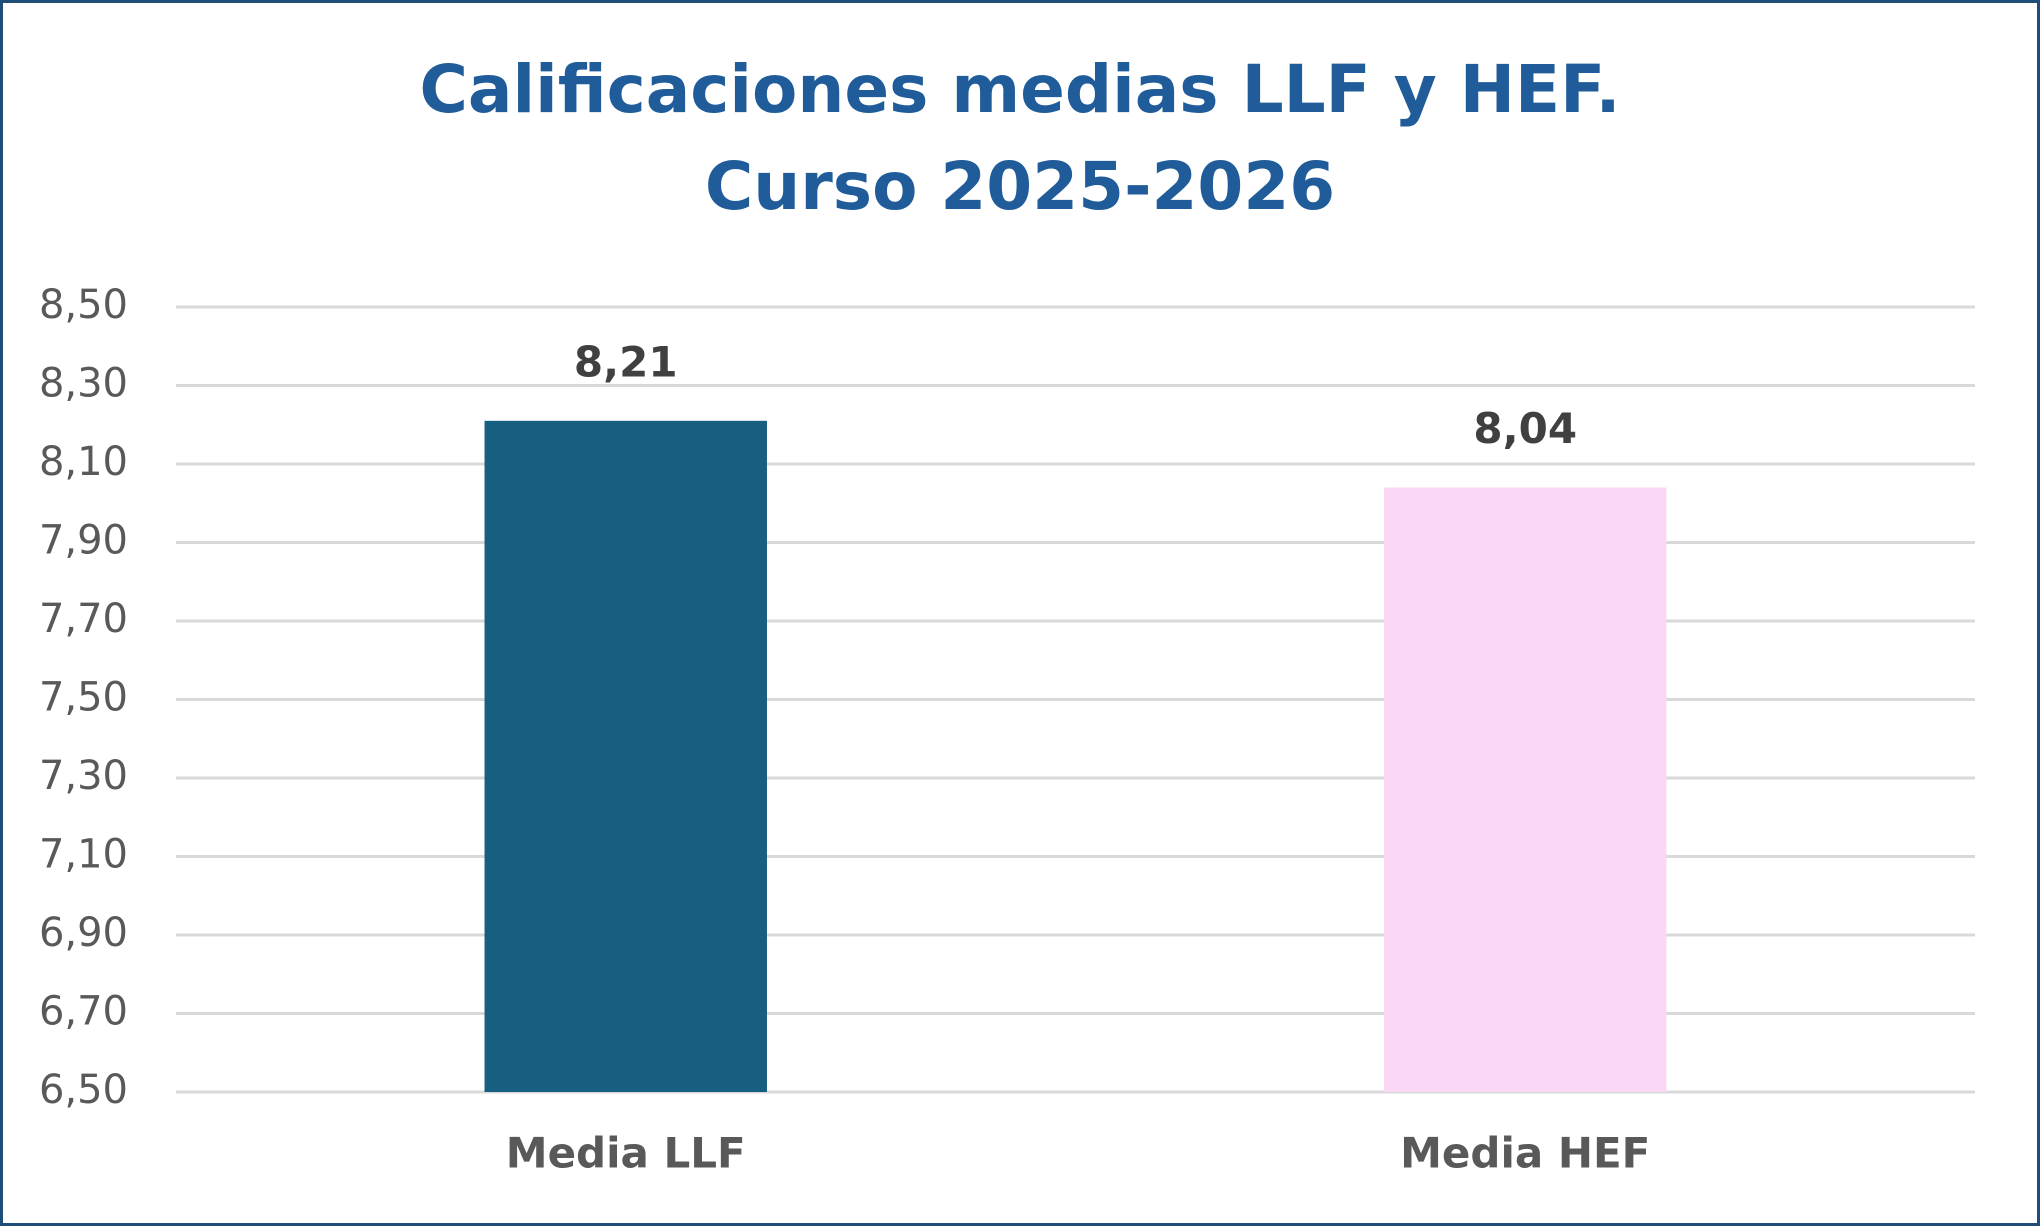  Describe the element at coordinates (83, 698) in the screenshot. I see `y-tick-label: 7,50` at that location.